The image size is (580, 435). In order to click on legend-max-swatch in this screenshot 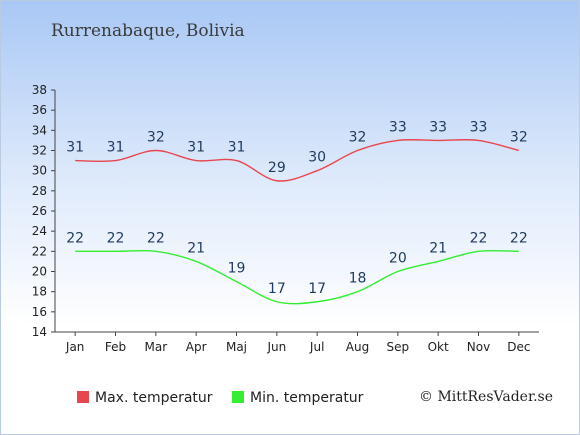, I will do `click(83, 397)`.